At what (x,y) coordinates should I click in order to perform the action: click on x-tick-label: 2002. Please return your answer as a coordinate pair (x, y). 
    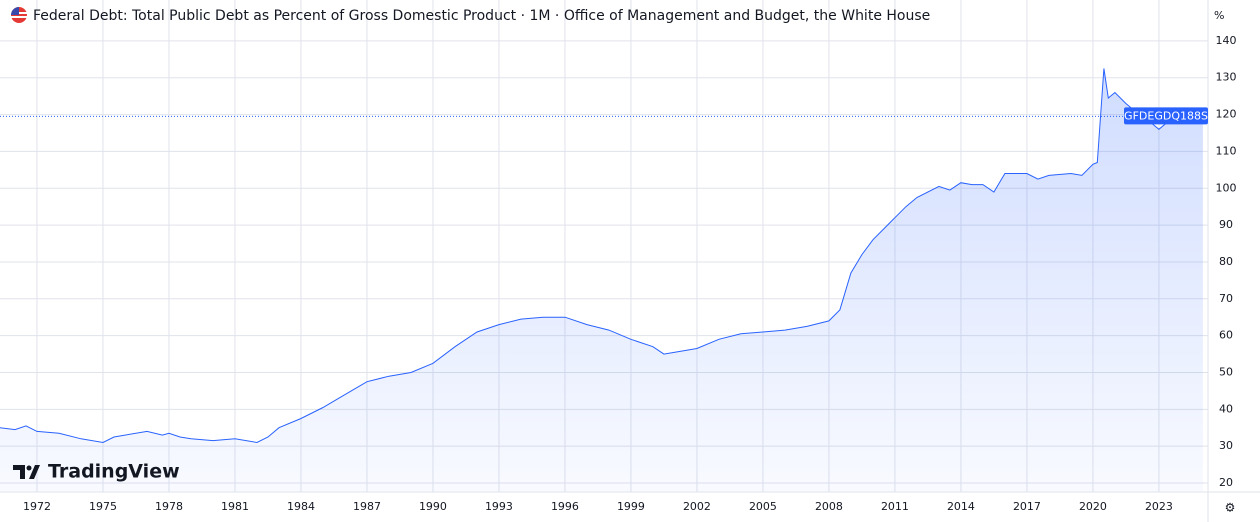
    Looking at the image, I should click on (697, 506).